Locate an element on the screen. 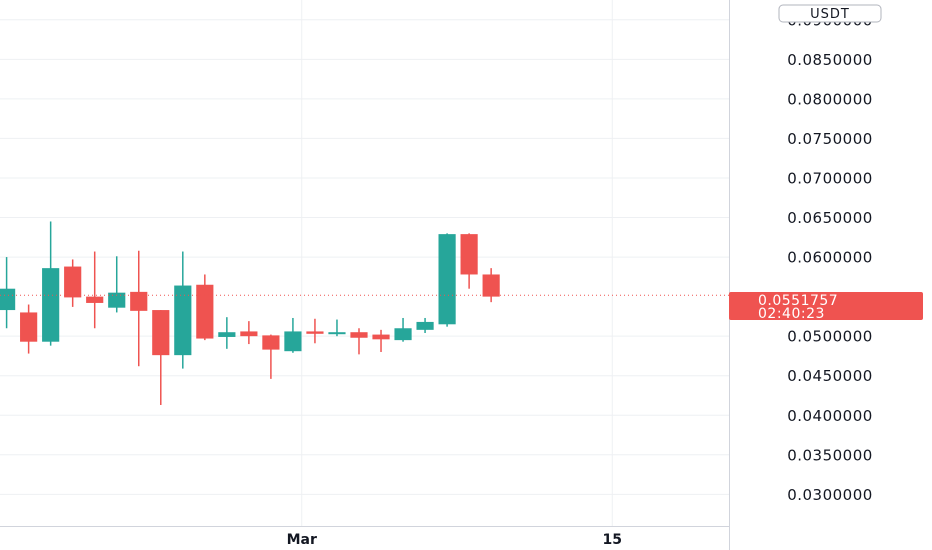 Image resolution: width=932 pixels, height=550 pixels. time-axis: Mar 15 is located at coordinates (454, 540).